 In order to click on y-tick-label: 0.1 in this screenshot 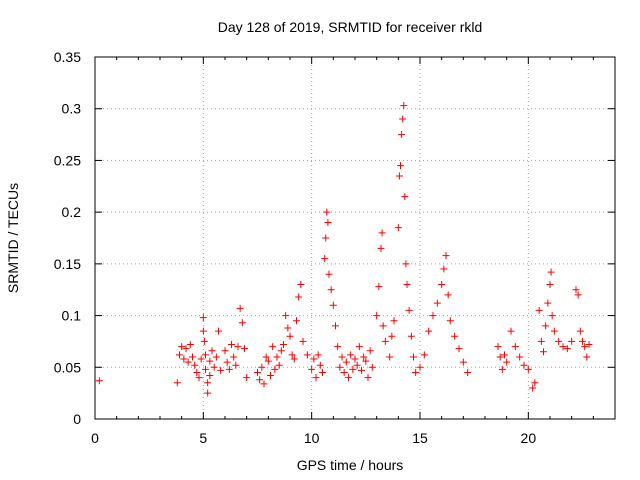, I will do `click(72, 316)`.